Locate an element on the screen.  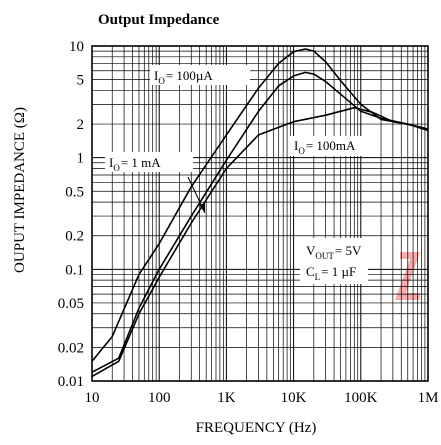
y-tick-label: 2 is located at coordinates (81, 125).